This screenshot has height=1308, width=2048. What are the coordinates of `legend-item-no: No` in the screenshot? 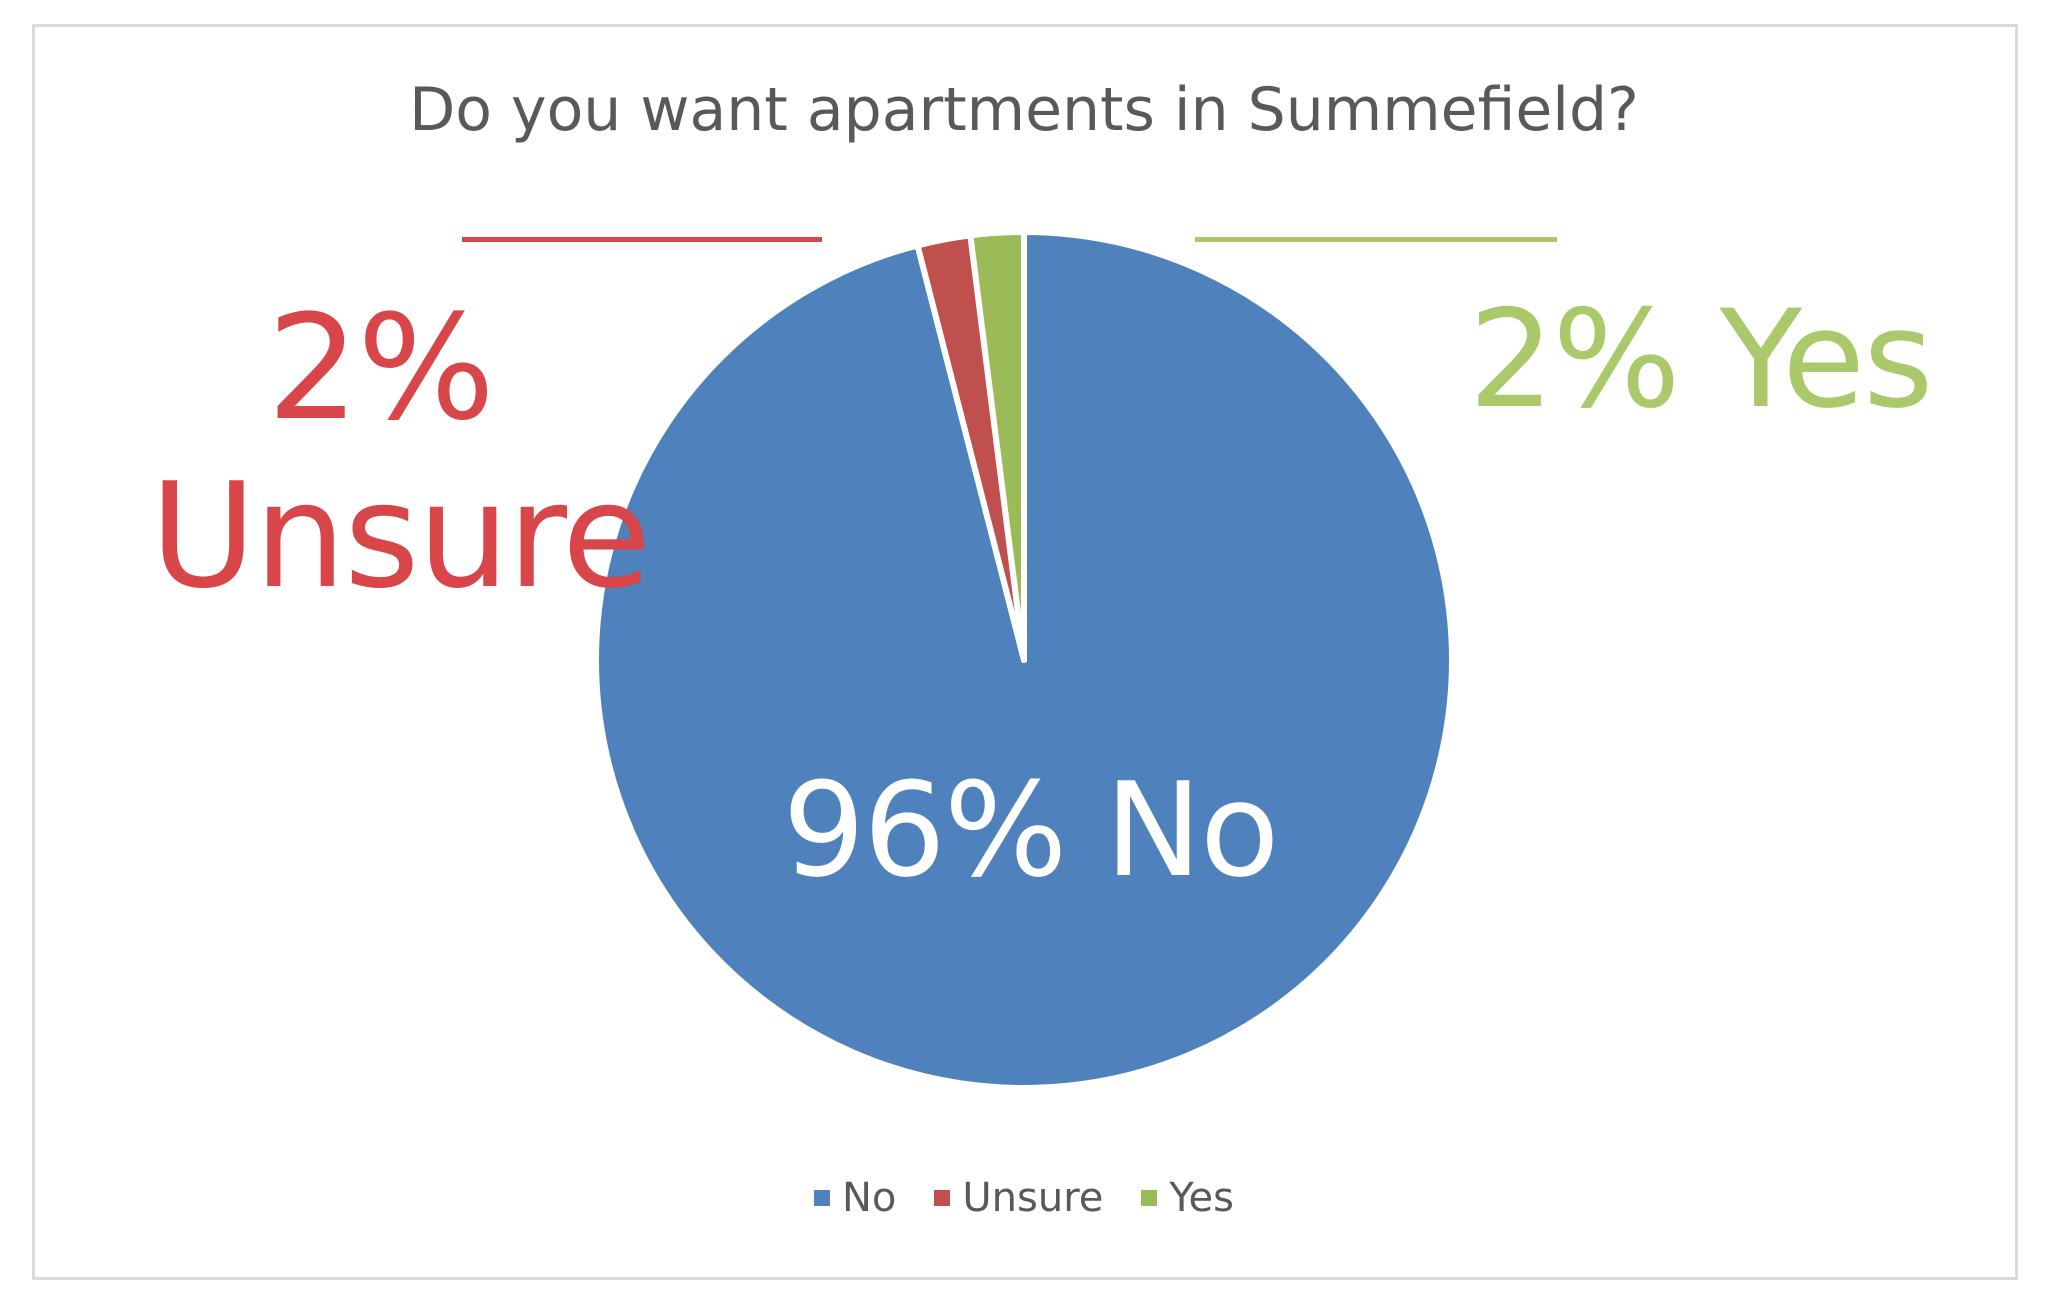 It's located at (855, 1198).